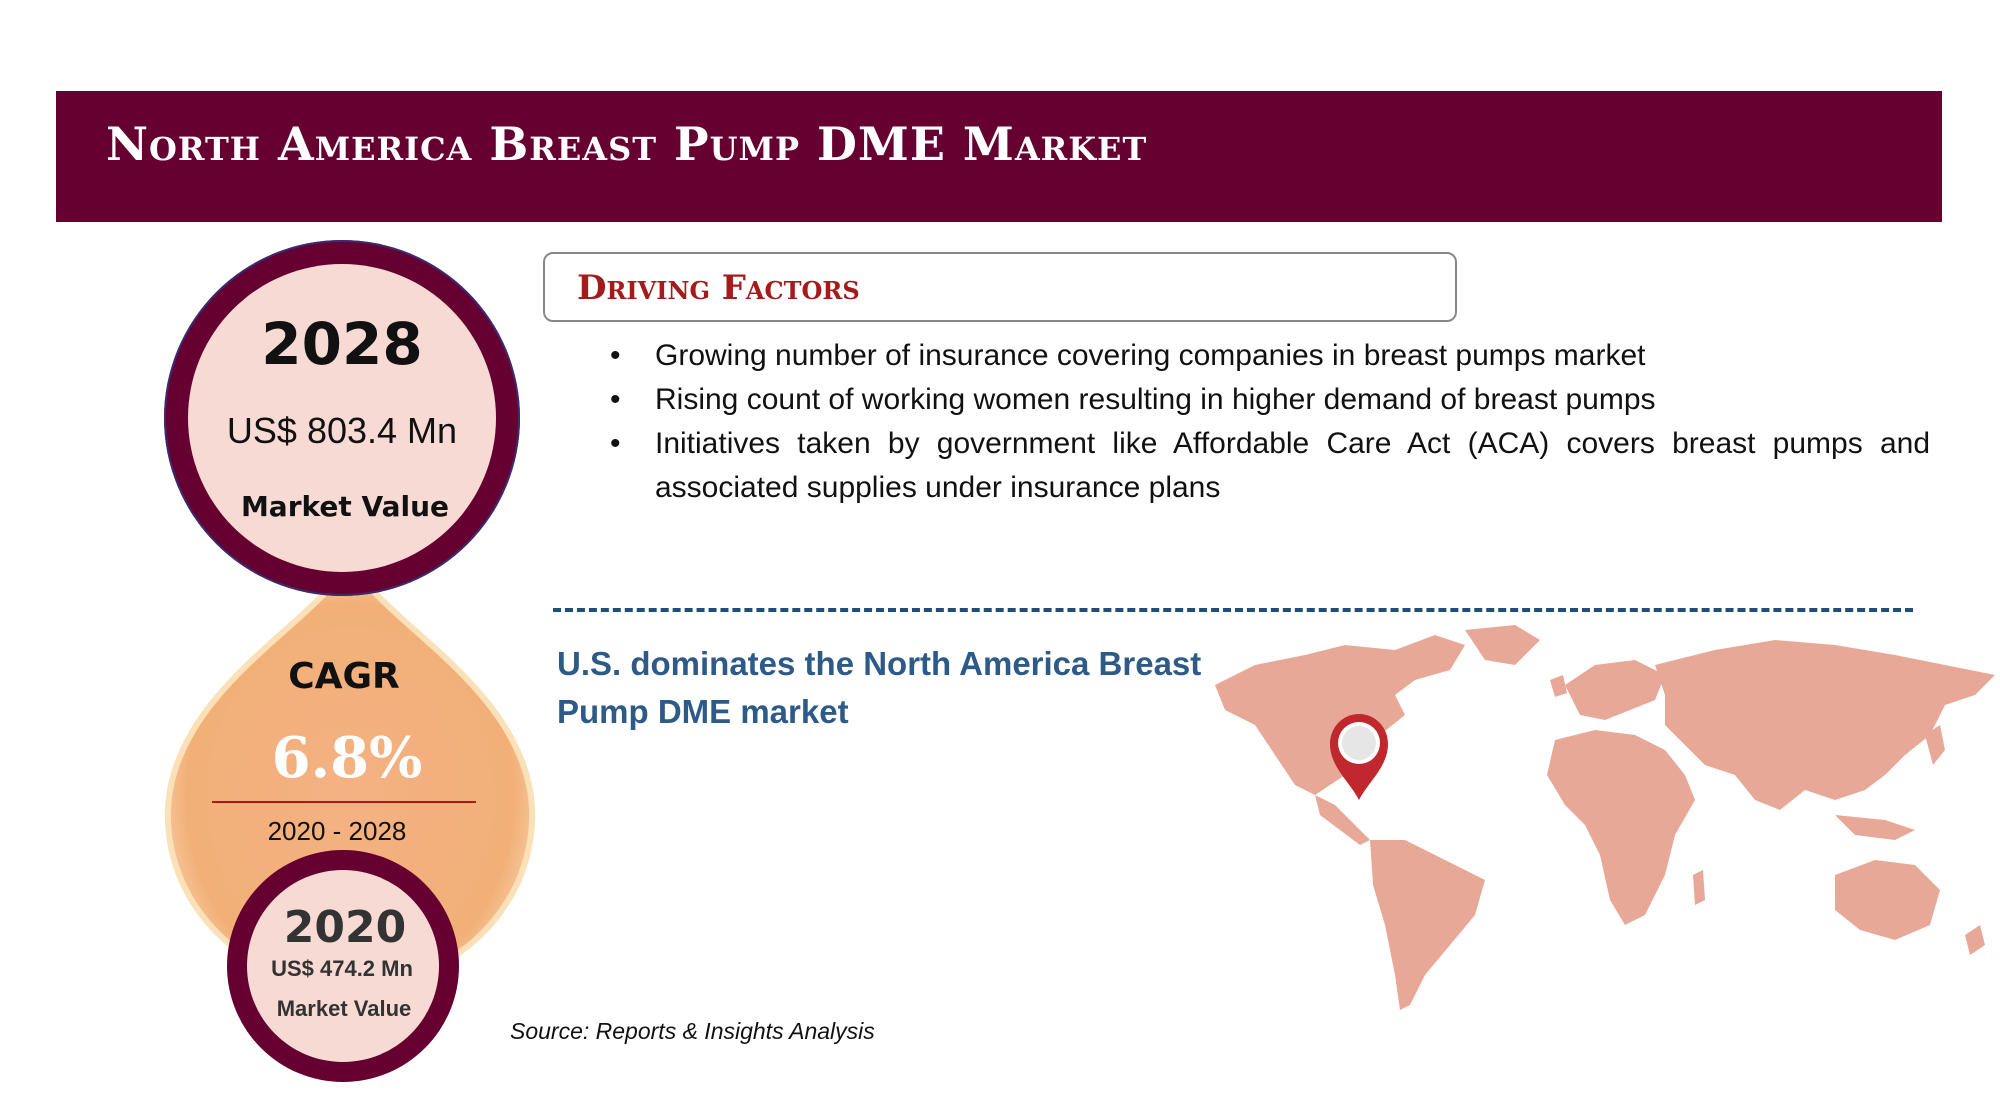 The image size is (2000, 1093). I want to click on location-pin-icon, so click(1359, 757).